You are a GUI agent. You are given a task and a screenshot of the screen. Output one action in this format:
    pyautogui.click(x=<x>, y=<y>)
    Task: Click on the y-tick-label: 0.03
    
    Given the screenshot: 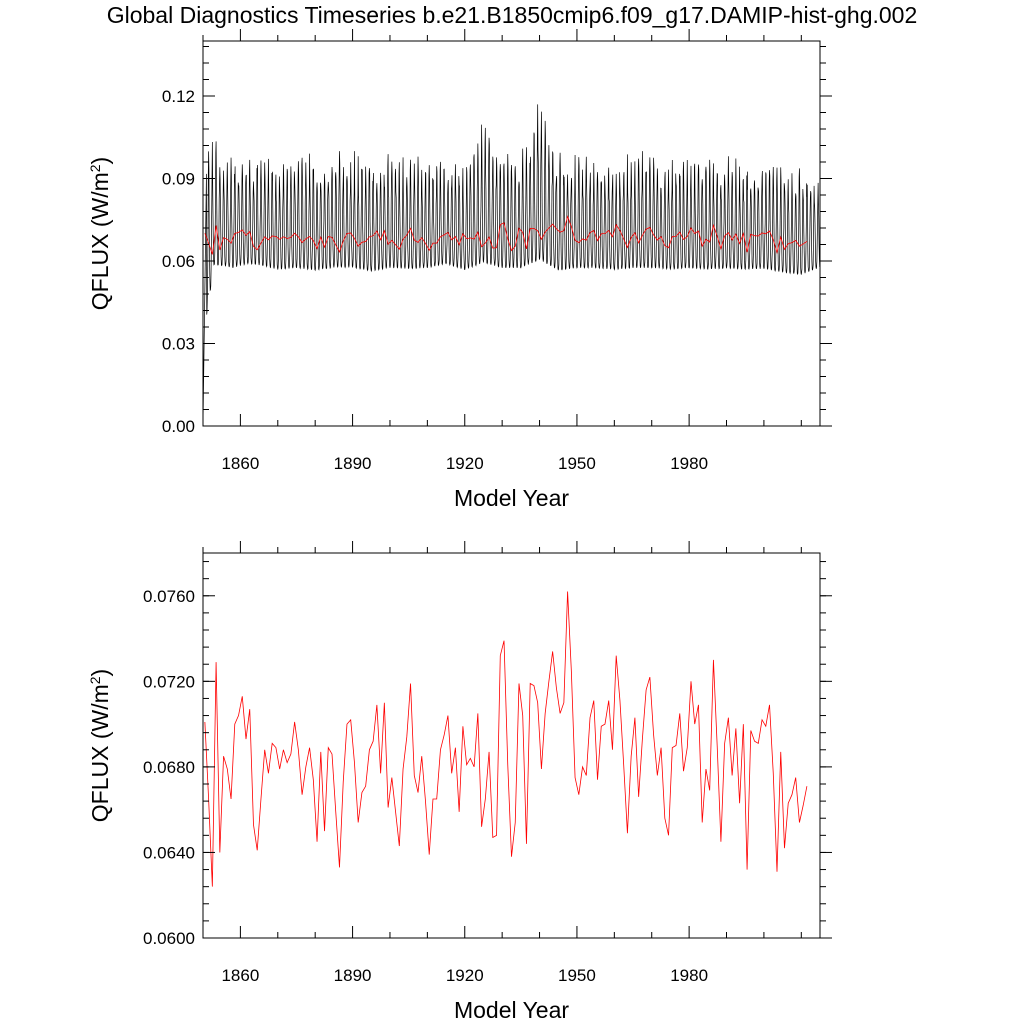 What is the action you would take?
    pyautogui.click(x=178, y=344)
    